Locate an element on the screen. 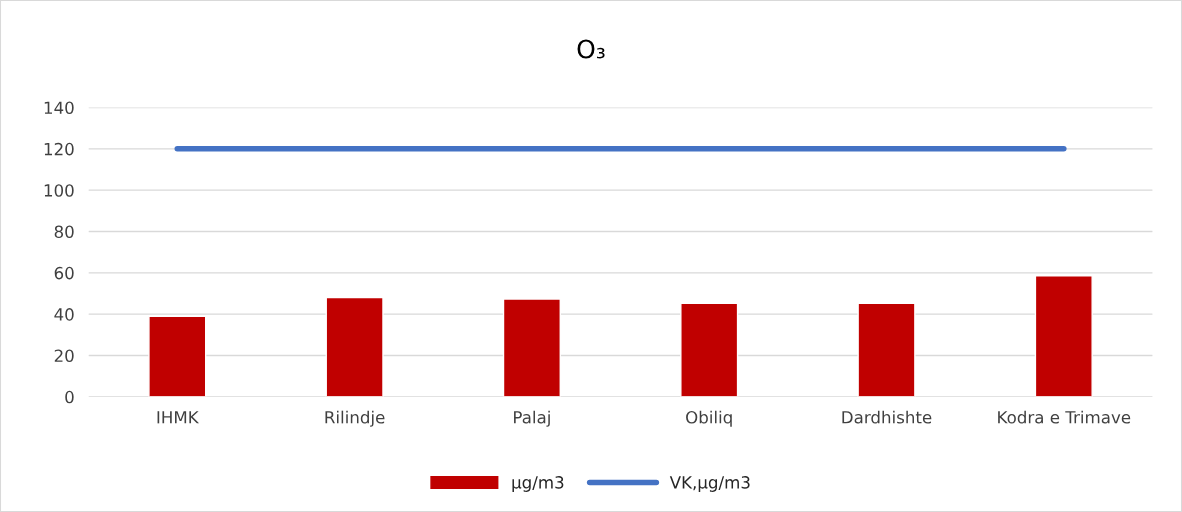 This screenshot has height=512, width=1182. x-tick-label: Obiliq is located at coordinates (709, 418).